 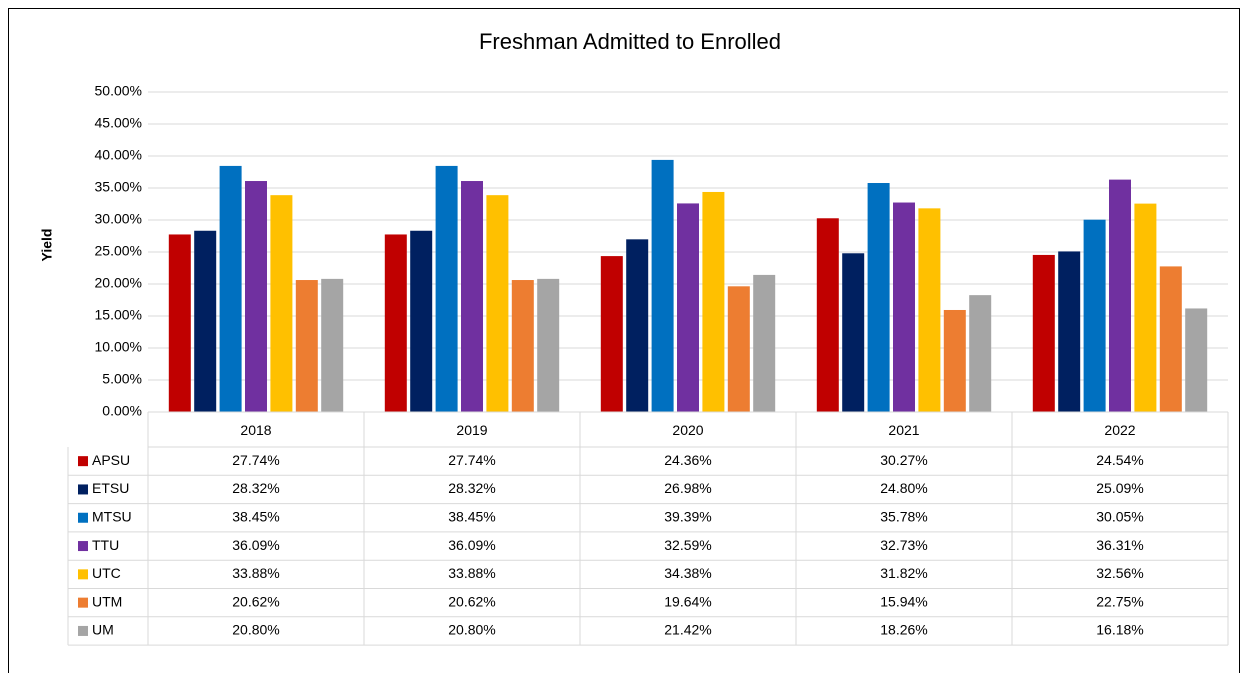 What do you see at coordinates (118, 347) in the screenshot?
I see `y-tick-label: 10.00%` at bounding box center [118, 347].